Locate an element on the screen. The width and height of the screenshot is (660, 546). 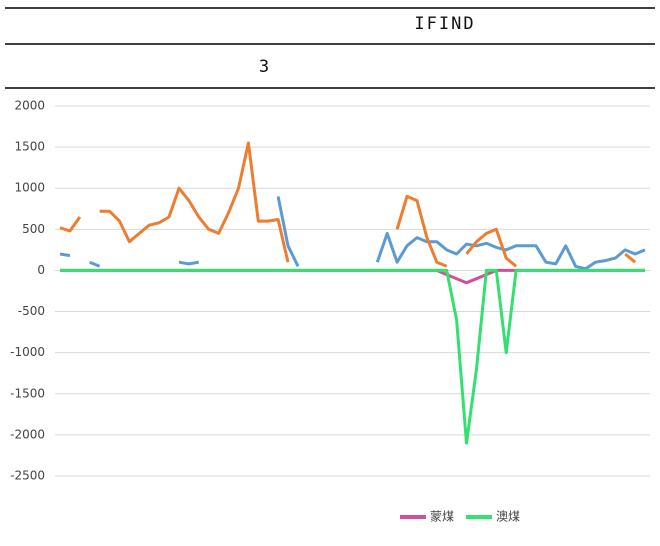
y-tick-label: 0 is located at coordinates (41, 270).